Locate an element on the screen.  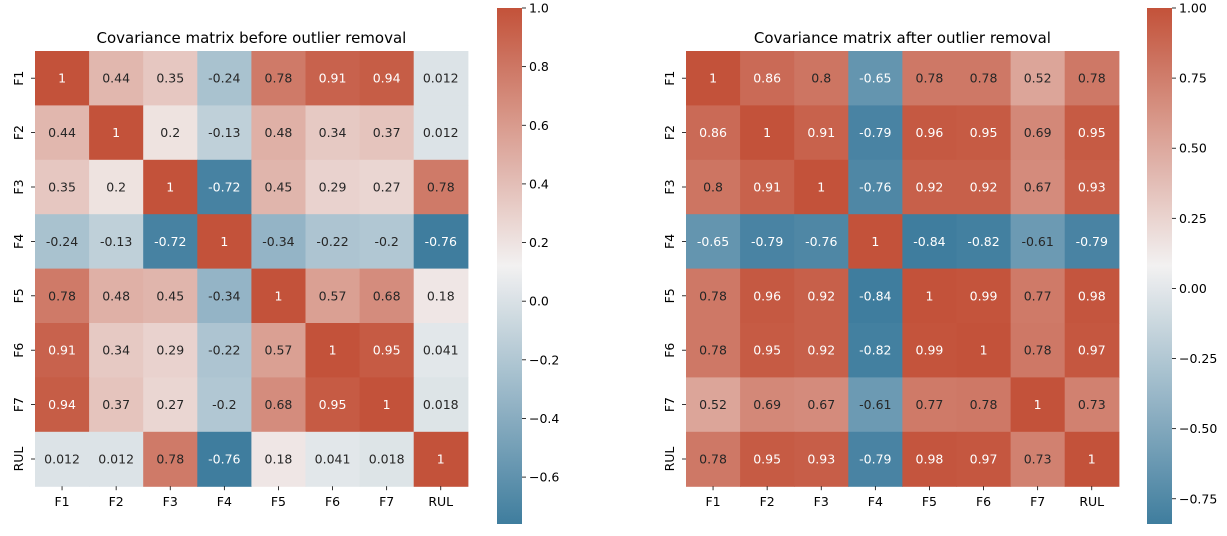
cell-label: 0.37 is located at coordinates (387, 132).